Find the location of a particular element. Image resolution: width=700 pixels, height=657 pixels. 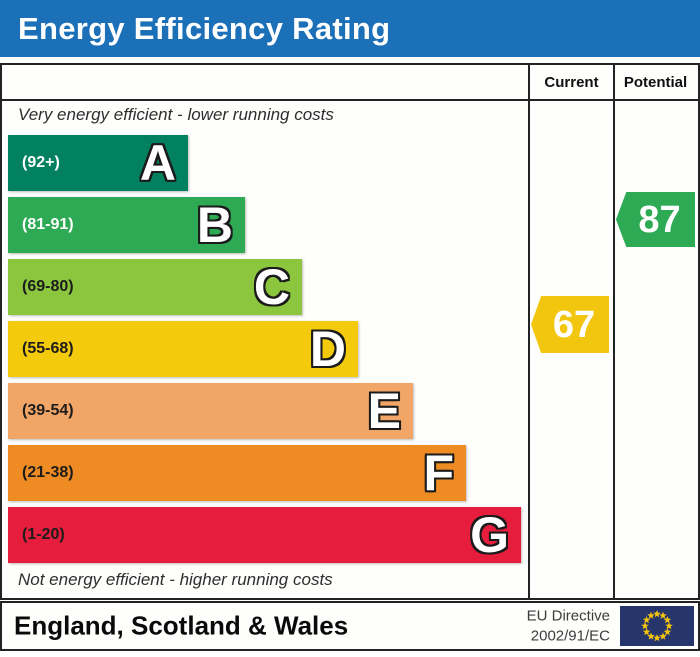

region-label: England, Scotland & Wales is located at coordinates (181, 625).